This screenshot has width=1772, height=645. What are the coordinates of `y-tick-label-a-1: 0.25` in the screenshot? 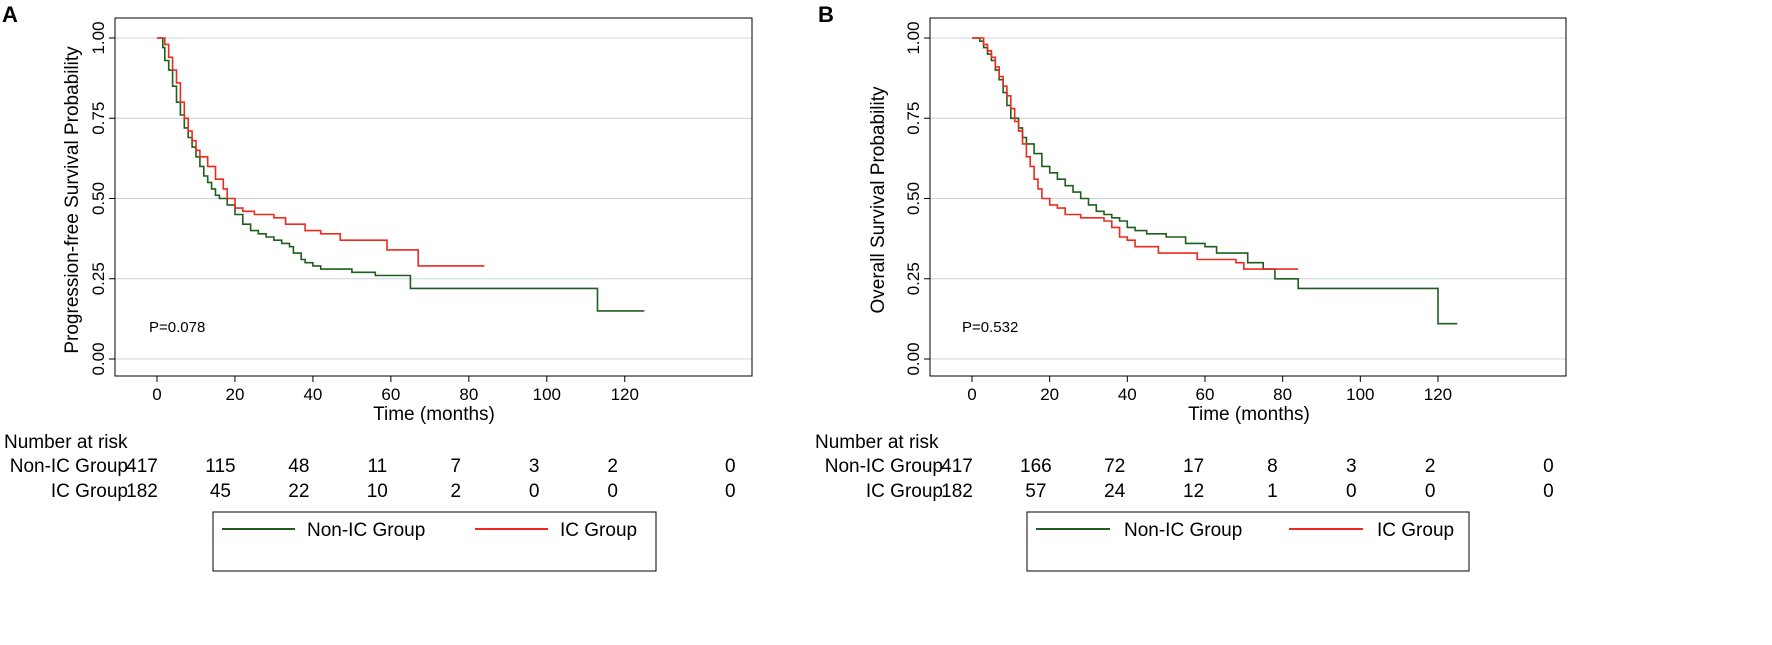 It's located at (98, 278).